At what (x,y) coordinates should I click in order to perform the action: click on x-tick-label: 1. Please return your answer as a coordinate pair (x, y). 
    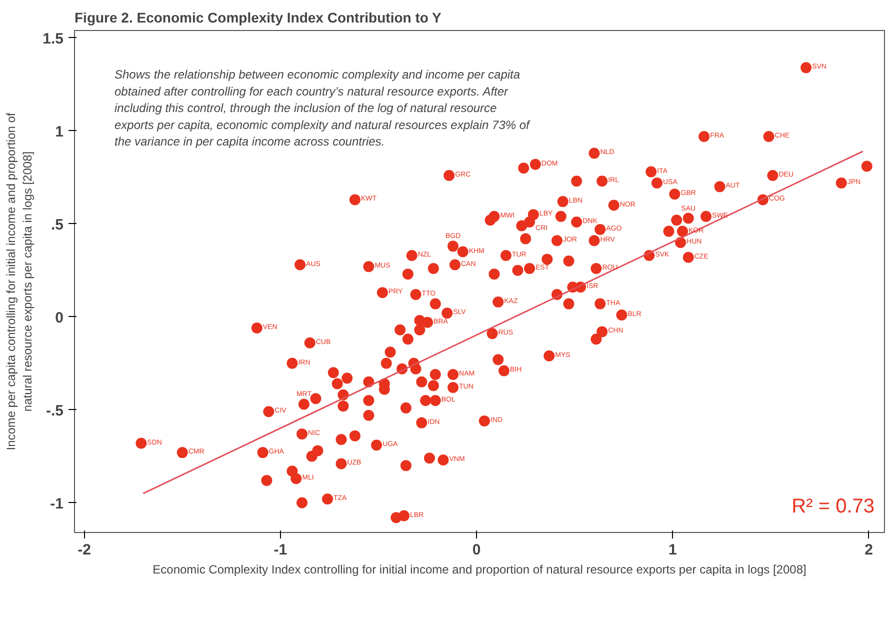
    Looking at the image, I should click on (672, 550).